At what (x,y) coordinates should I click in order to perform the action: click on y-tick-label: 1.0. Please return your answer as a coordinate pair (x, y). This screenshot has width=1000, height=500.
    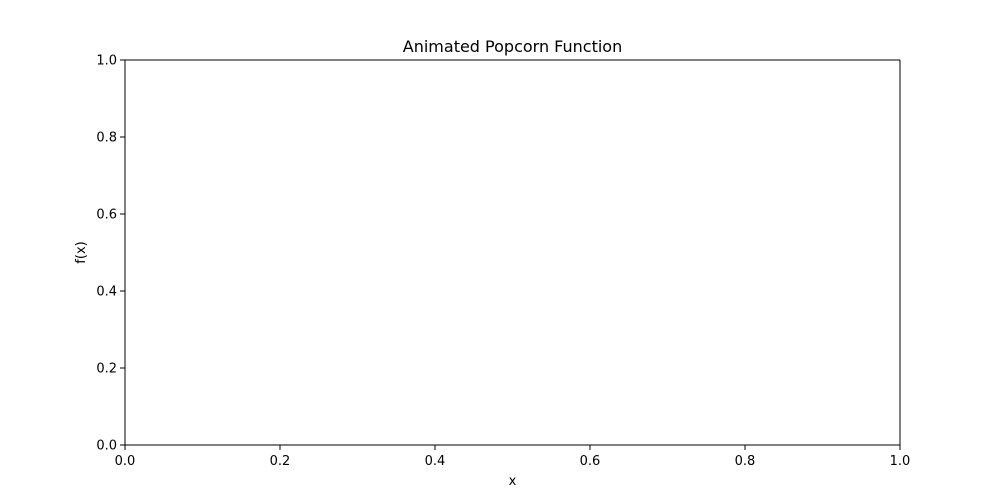
    Looking at the image, I should click on (106, 61).